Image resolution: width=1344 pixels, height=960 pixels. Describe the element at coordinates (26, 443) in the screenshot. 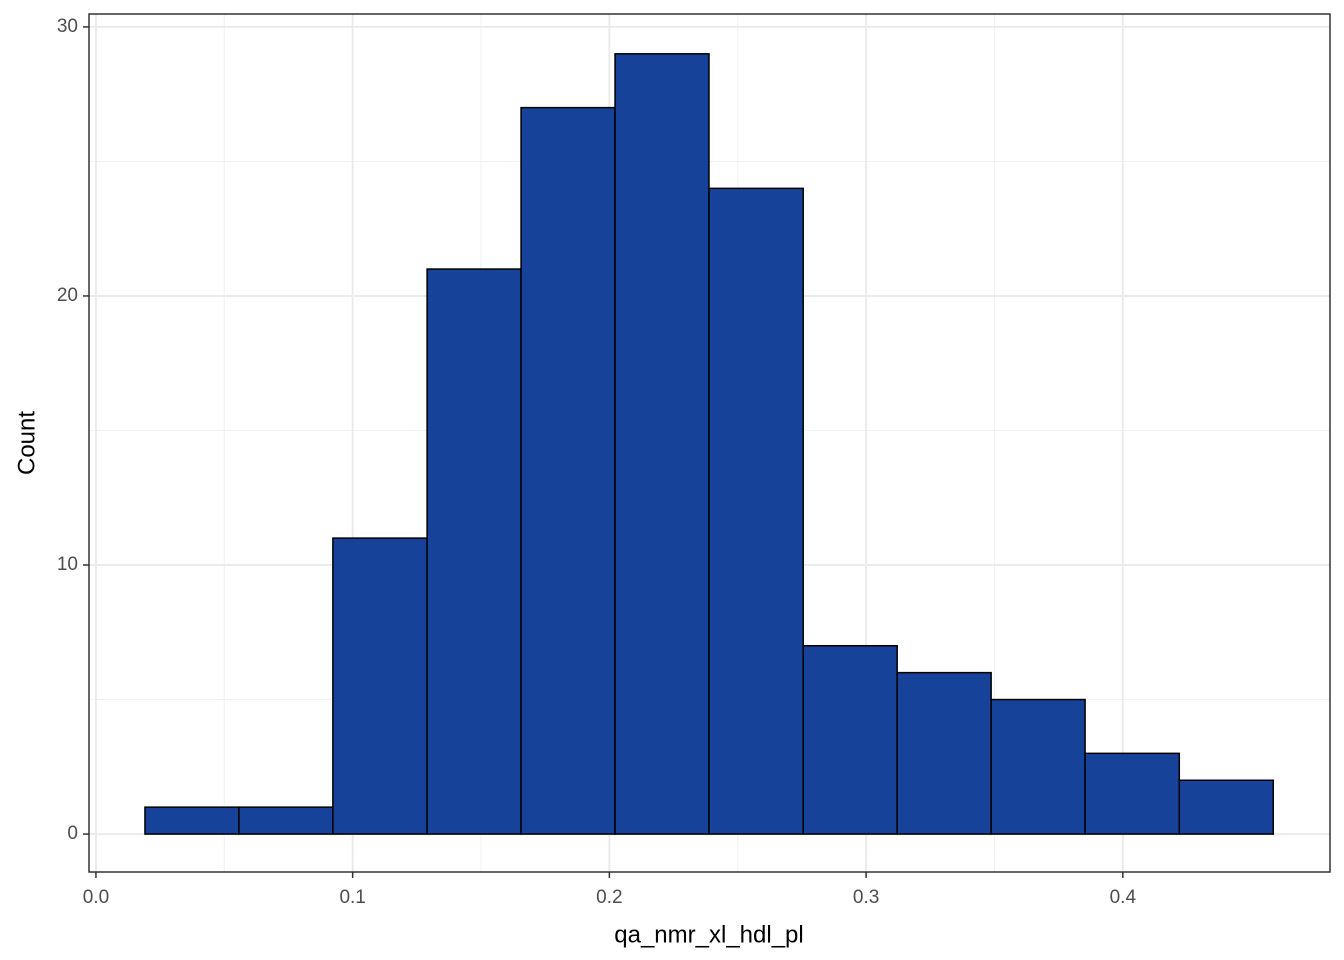

I see `y-axis-title: Count` at that location.